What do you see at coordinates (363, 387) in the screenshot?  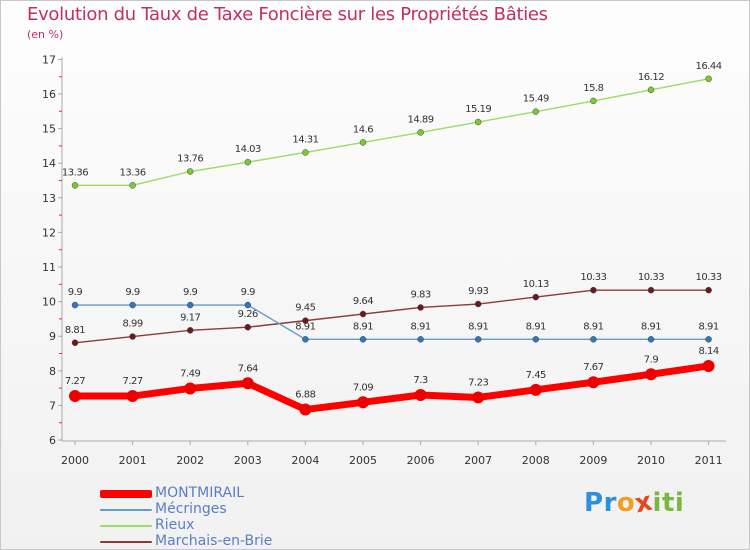 I see `data-label: 7.09` at bounding box center [363, 387].